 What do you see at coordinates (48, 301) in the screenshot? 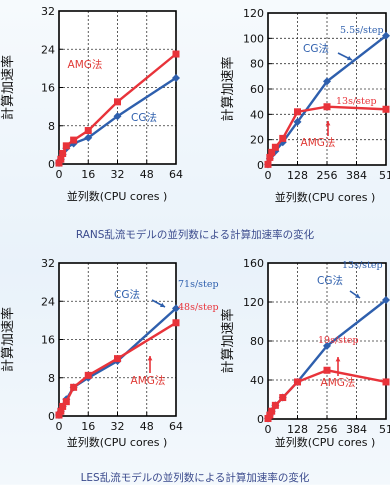
I see `y-tick-label: 24` at bounding box center [48, 301].